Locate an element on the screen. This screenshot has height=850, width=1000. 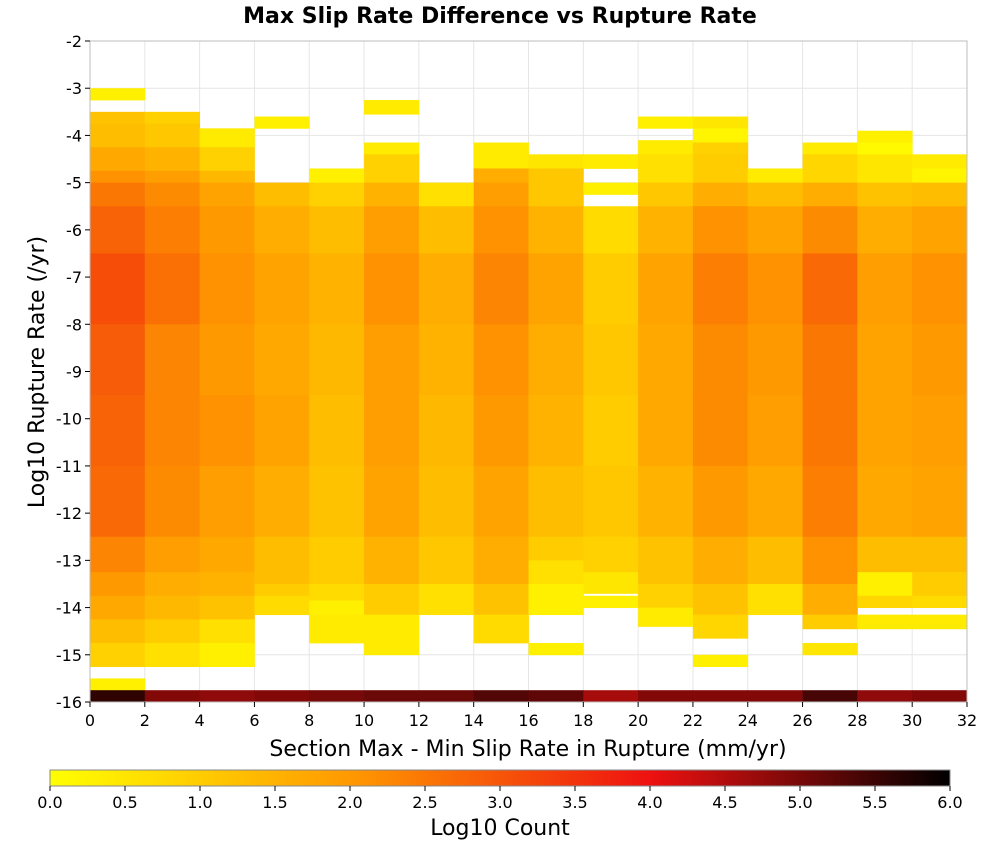
colorbar-tick-label: 6.0 is located at coordinates (949, 802).